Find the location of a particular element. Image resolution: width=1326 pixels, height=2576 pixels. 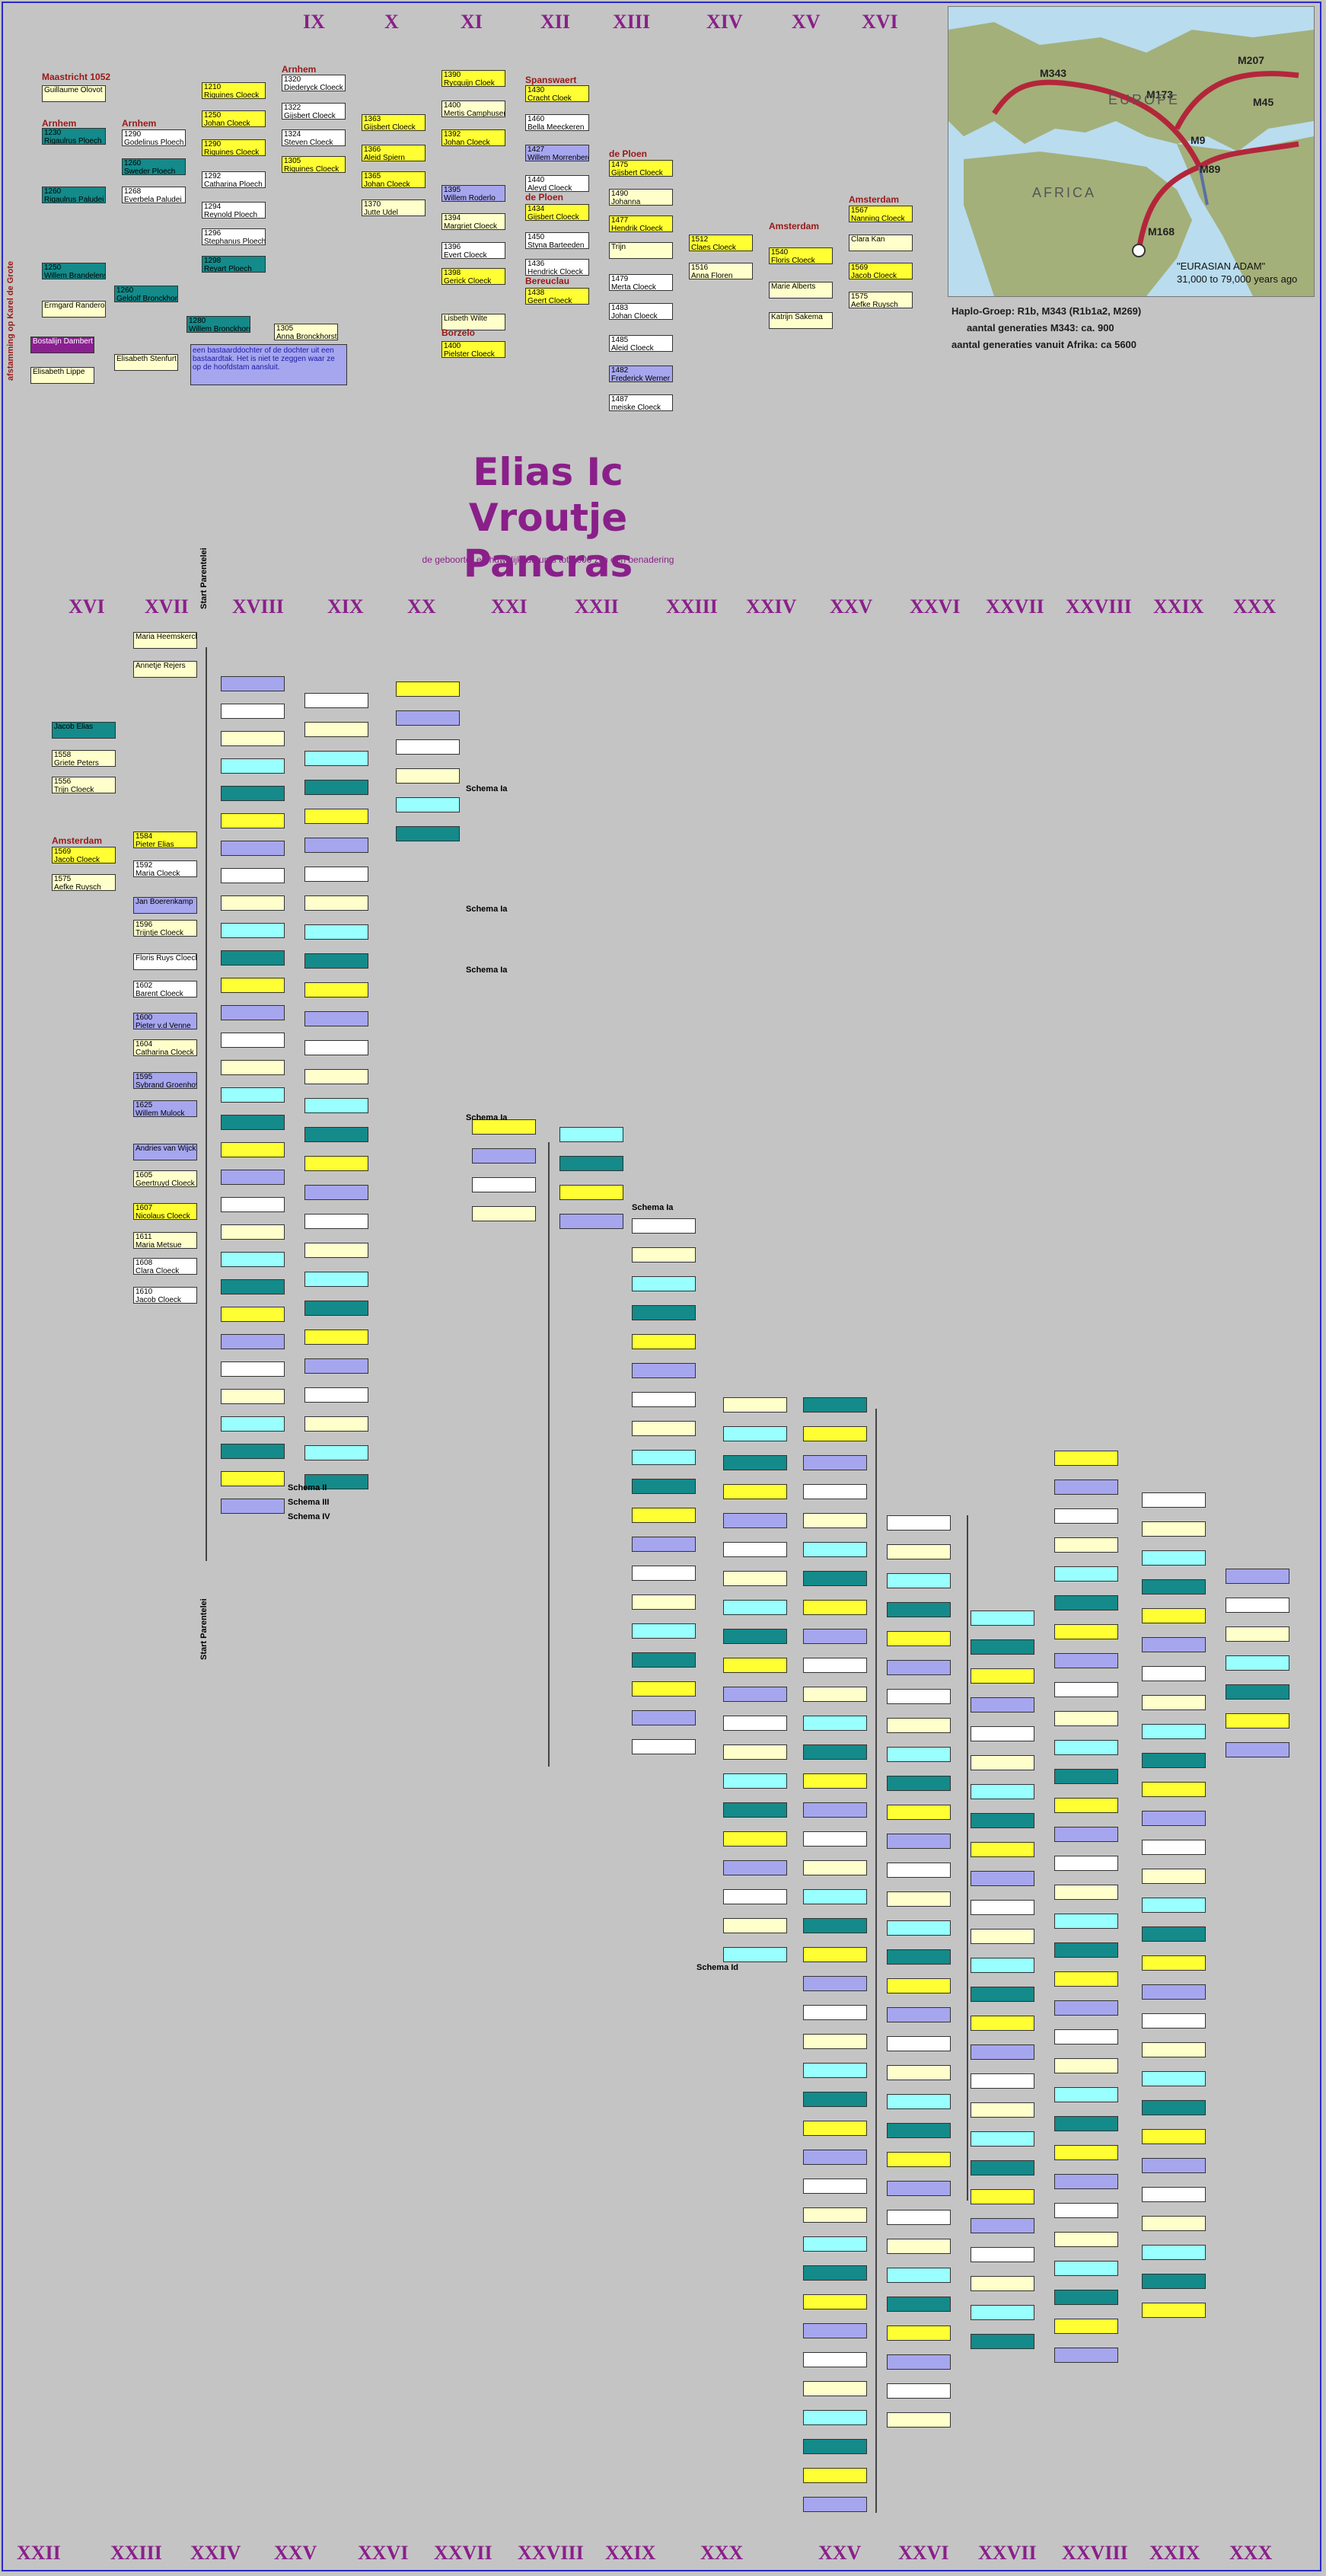

person-name: Willem Morrenberg is located at coordinates (558, 157).